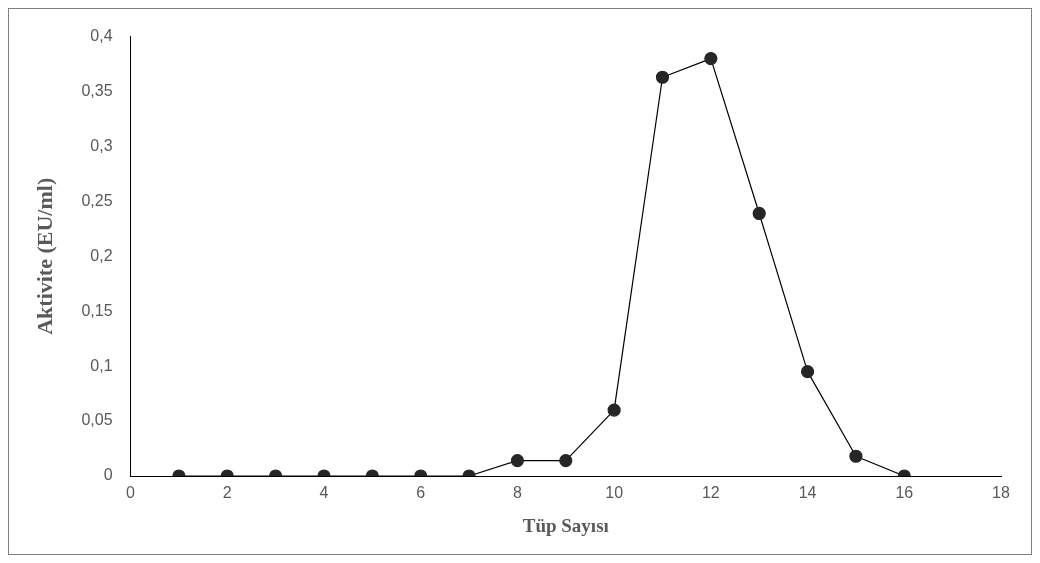 The width and height of the screenshot is (1040, 563). What do you see at coordinates (44, 256) in the screenshot?
I see `y-axis-title: Aktivite (EU/ml)` at bounding box center [44, 256].